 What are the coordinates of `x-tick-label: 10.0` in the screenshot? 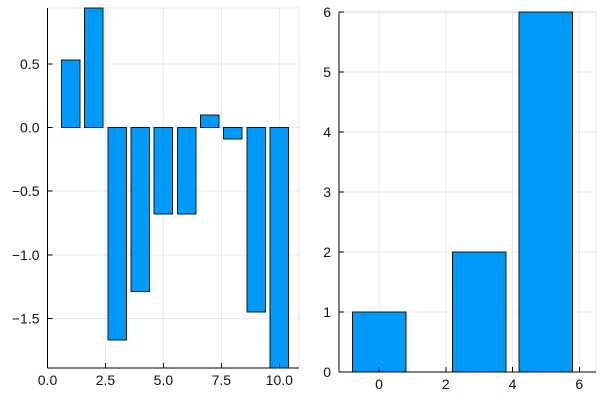 It's located at (279, 380).